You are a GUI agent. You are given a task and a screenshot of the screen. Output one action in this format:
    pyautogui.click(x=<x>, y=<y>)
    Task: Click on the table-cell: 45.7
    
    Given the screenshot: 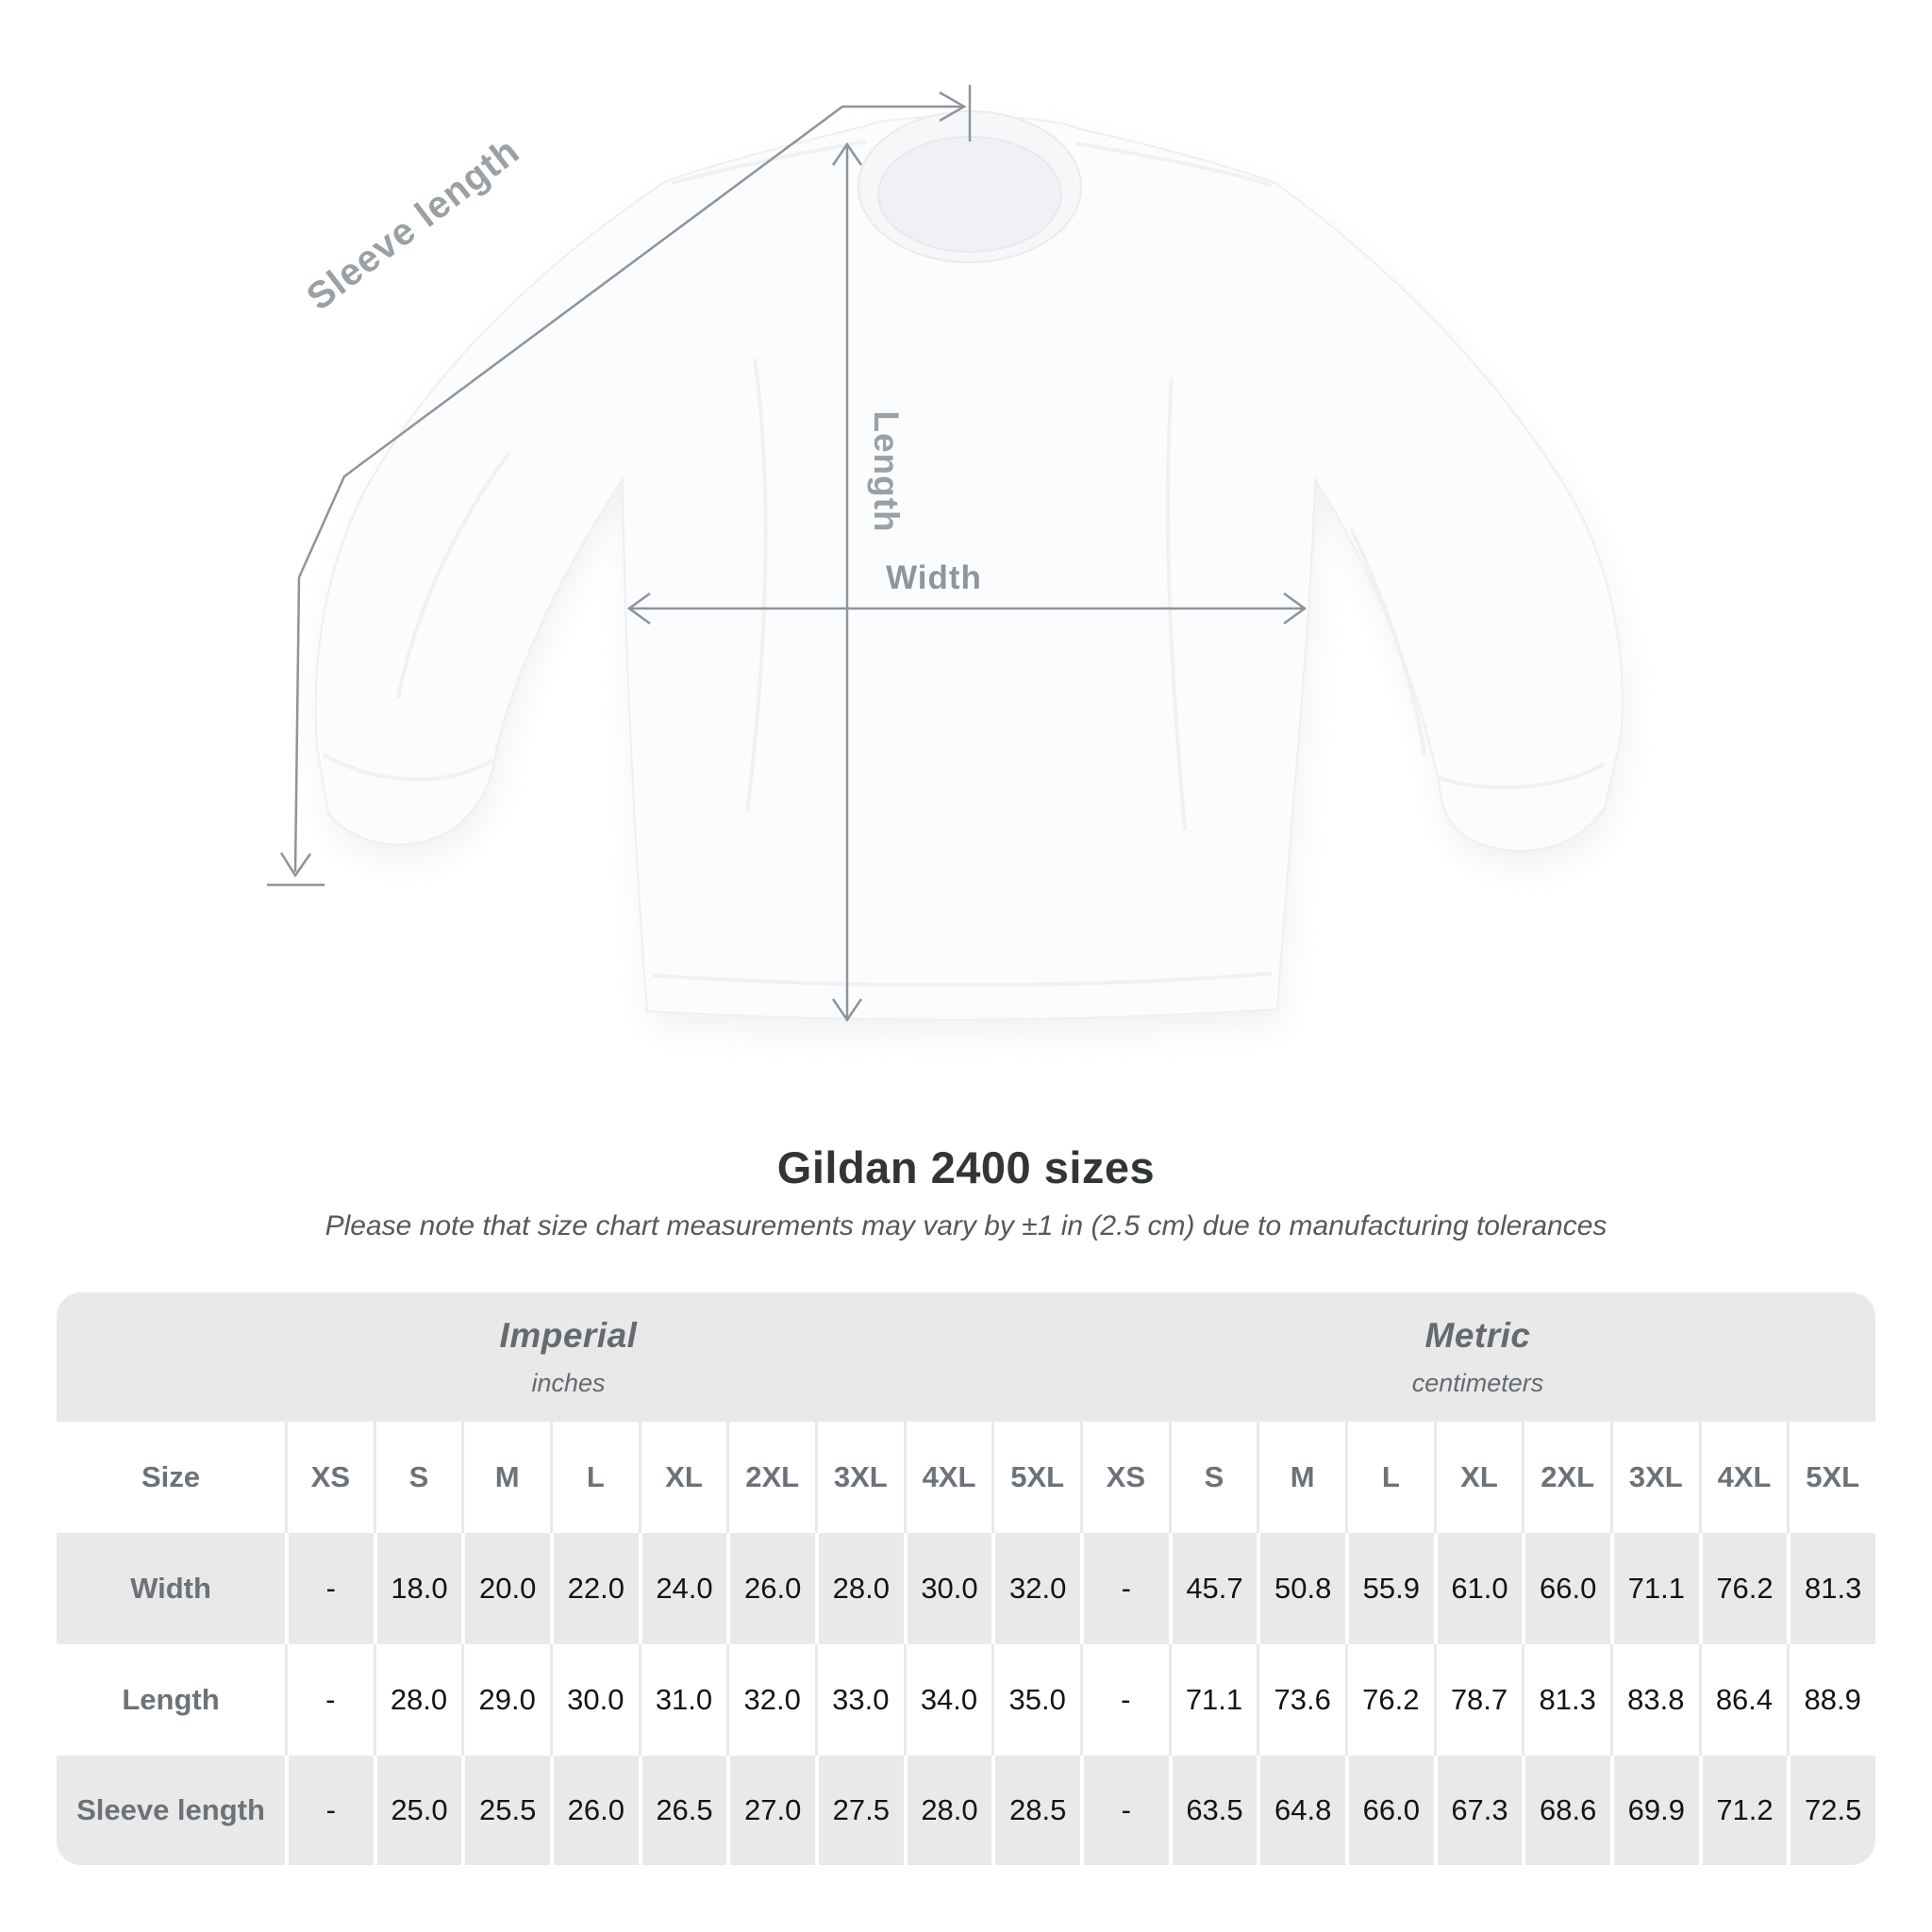 What is the action you would take?
    pyautogui.click(x=1212, y=1589)
    